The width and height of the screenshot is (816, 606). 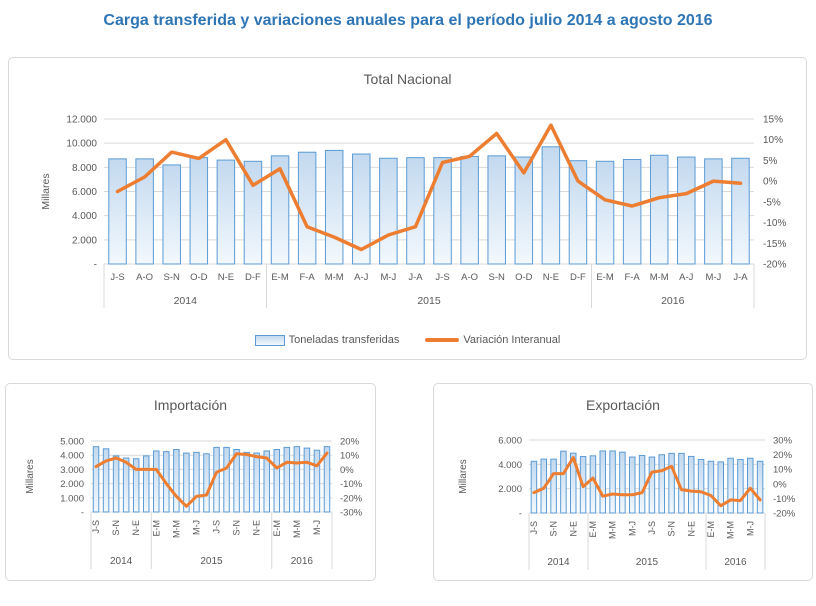 What do you see at coordinates (558, 562) in the screenshot?
I see `svg-text: 2014` at bounding box center [558, 562].